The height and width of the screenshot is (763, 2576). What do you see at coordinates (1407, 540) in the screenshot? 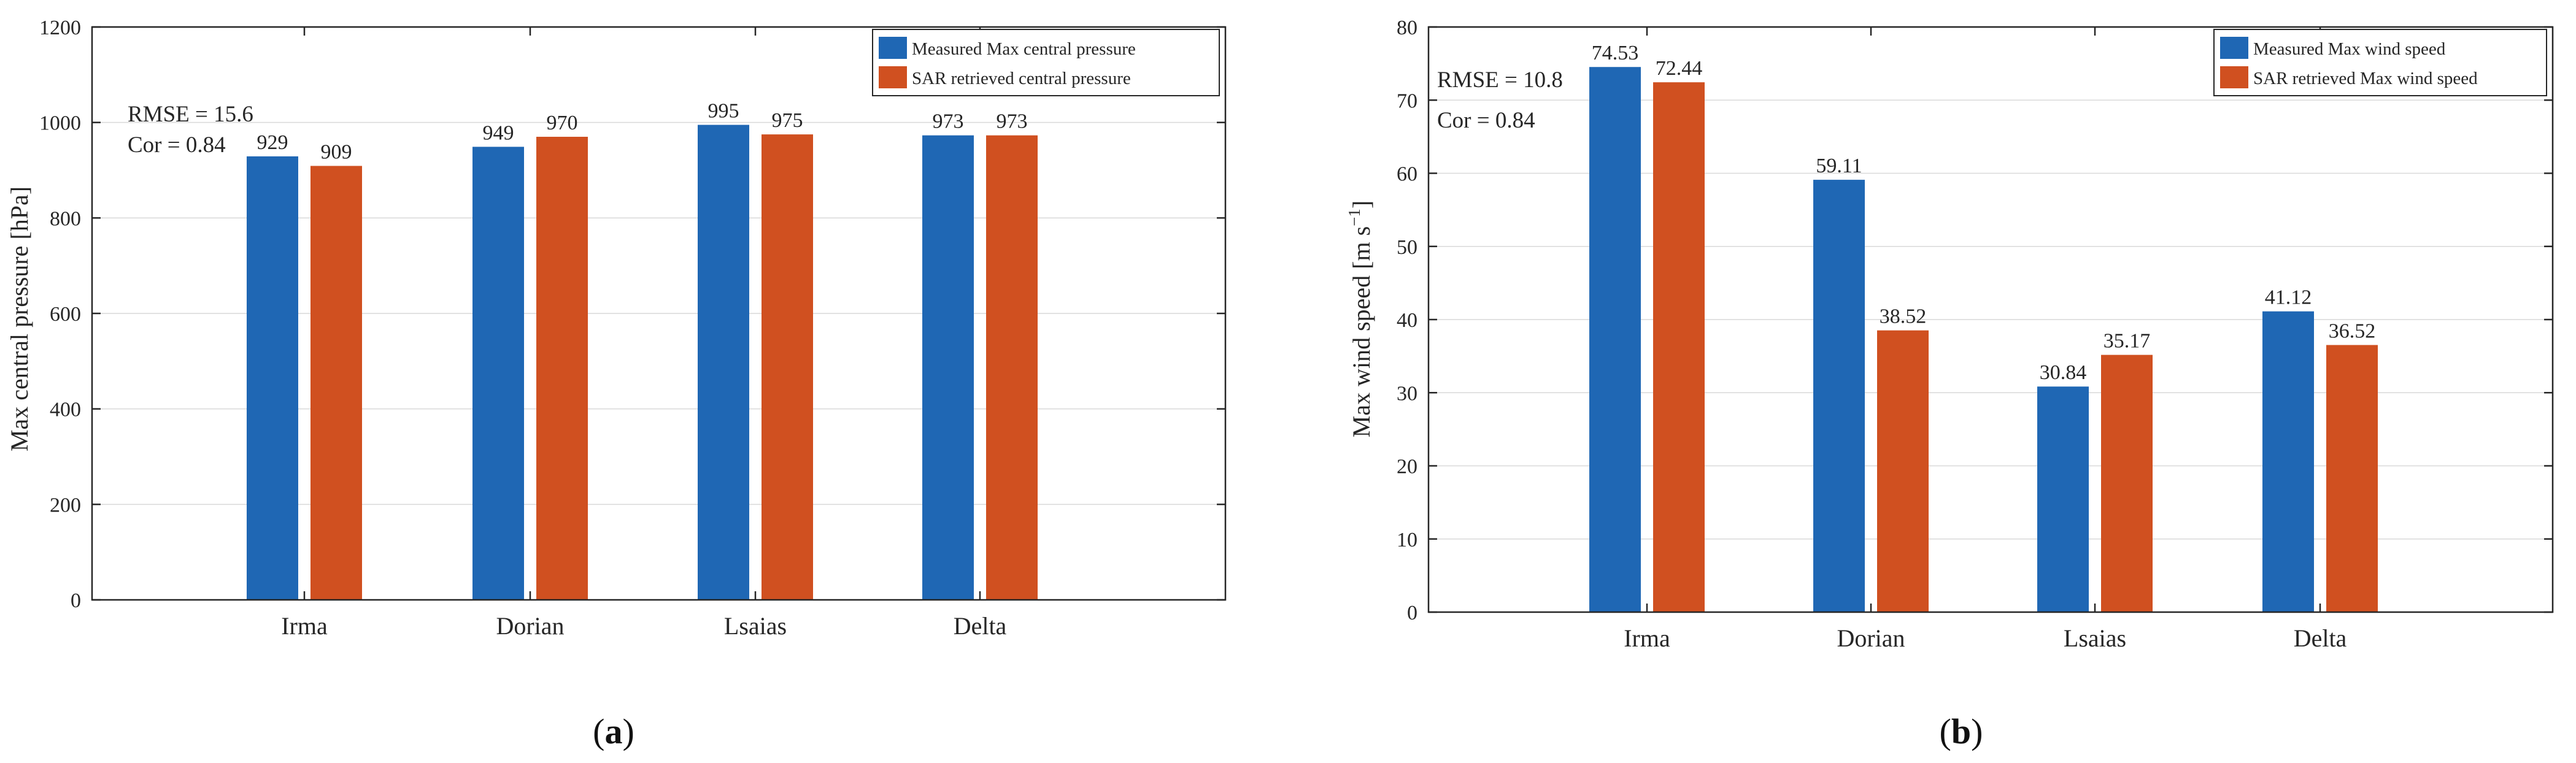
I see `y-tick-label-b-1: 10` at bounding box center [1407, 540].